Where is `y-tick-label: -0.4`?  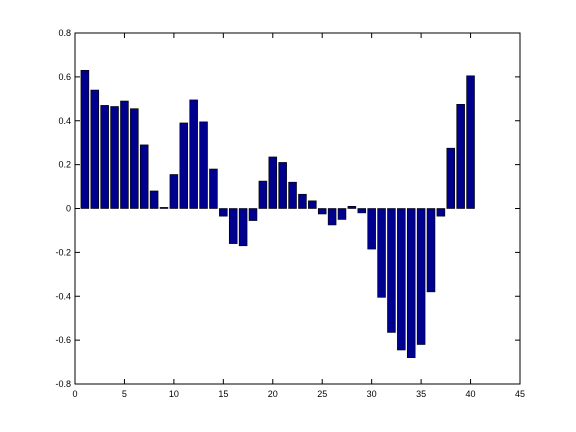
y-tick-label: -0.4 is located at coordinates (63, 296).